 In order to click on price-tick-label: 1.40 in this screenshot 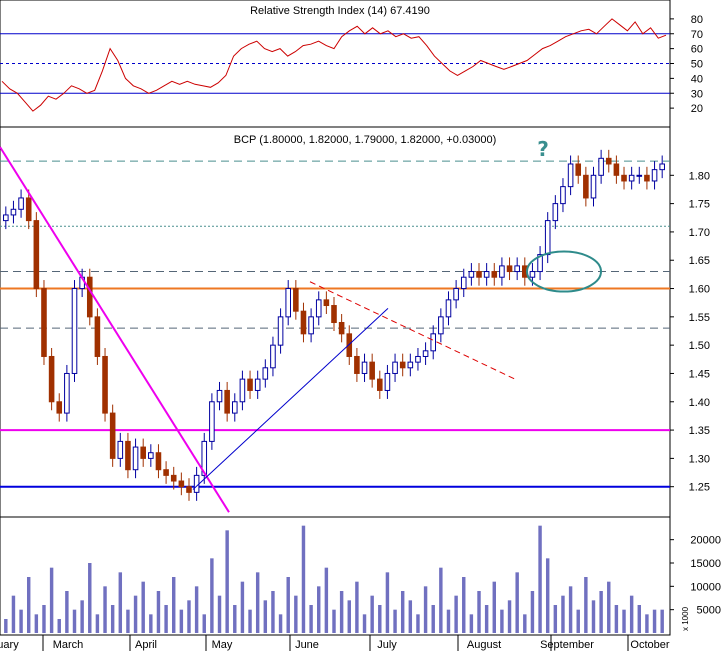, I will do `click(699, 403)`.